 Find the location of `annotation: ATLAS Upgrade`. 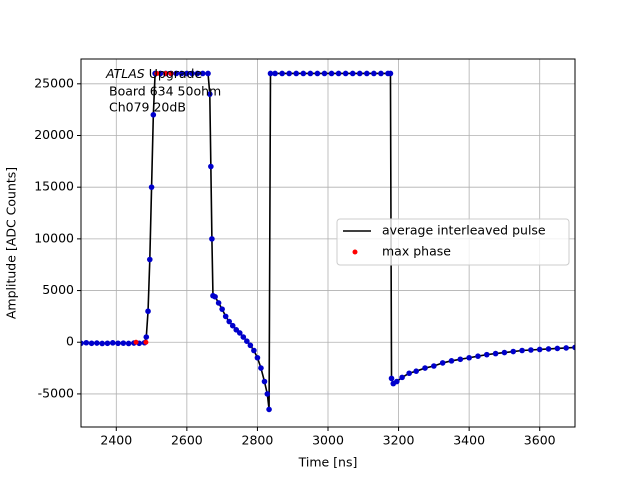

annotation: ATLAS Upgrade is located at coordinates (153, 73).